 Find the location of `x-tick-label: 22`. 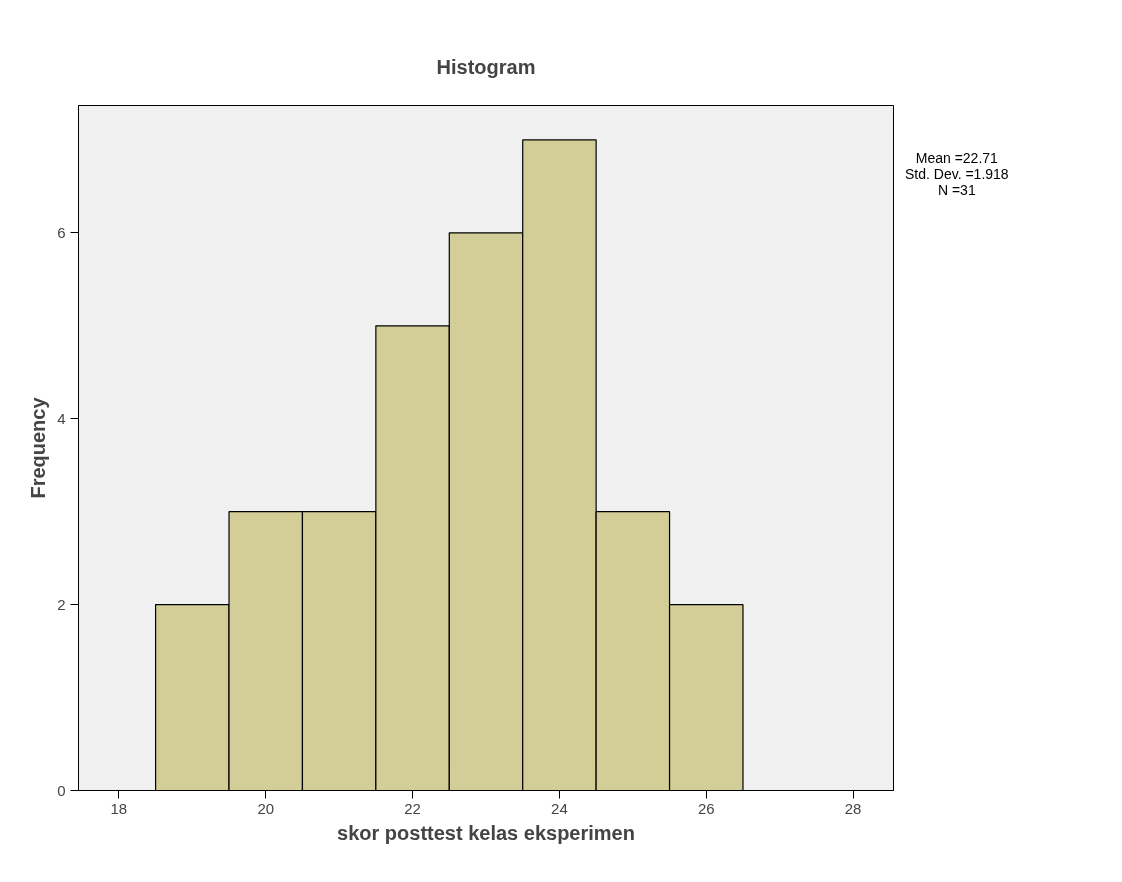

x-tick-label: 22 is located at coordinates (412, 808).